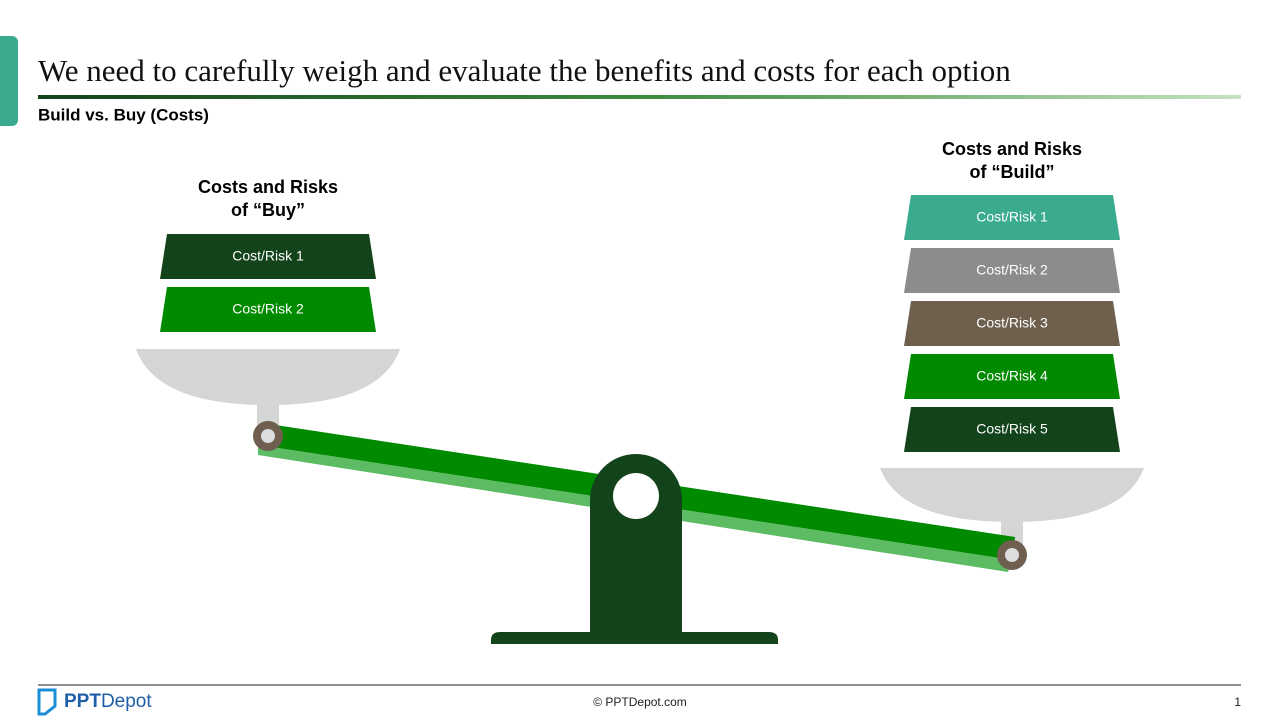  Describe the element at coordinates (9, 81) in the screenshot. I see `accent-bar` at that location.